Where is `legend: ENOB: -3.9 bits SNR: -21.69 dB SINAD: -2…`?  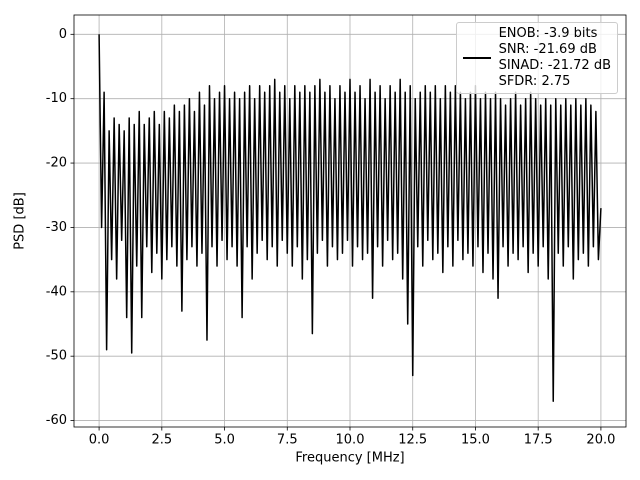 legend: ENOB: -3.9 bits SNR: -21.69 dB SINAD: -2… is located at coordinates (536, 58).